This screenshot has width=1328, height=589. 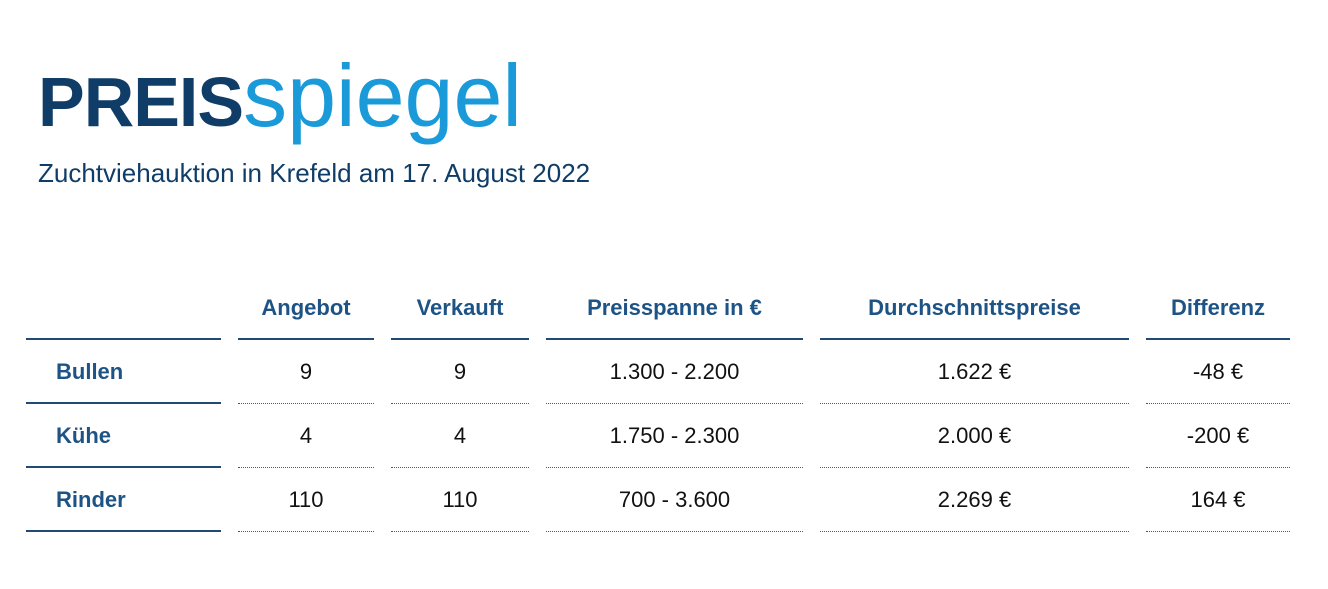 I want to click on column-header-durchschnittspreise: Durchschnittspreise, so click(x=974, y=307).